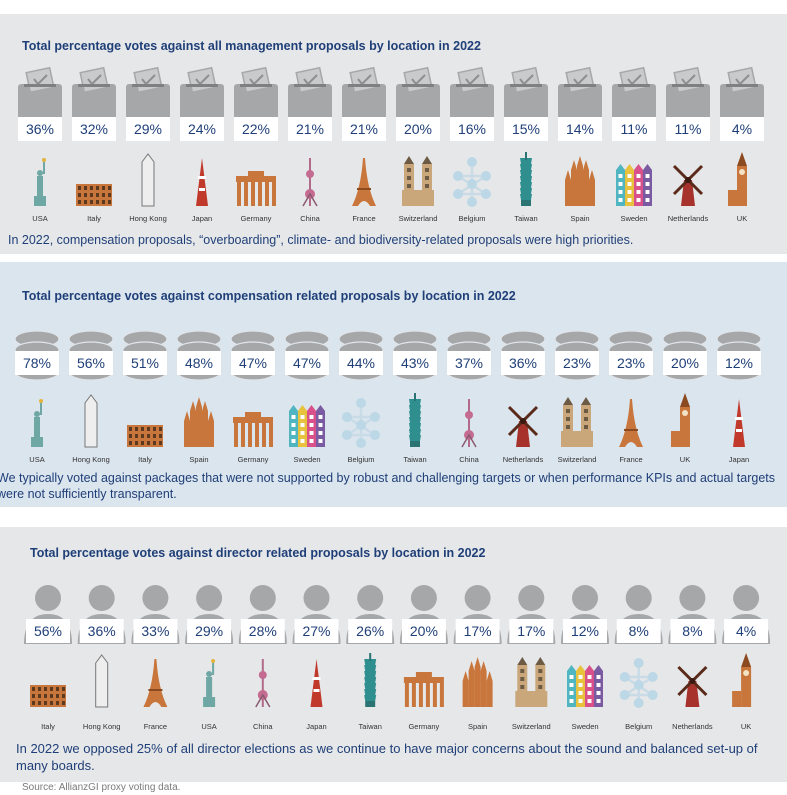 The width and height of the screenshot is (787, 795). I want to click on eiffel-tower-icon, so click(631, 423).